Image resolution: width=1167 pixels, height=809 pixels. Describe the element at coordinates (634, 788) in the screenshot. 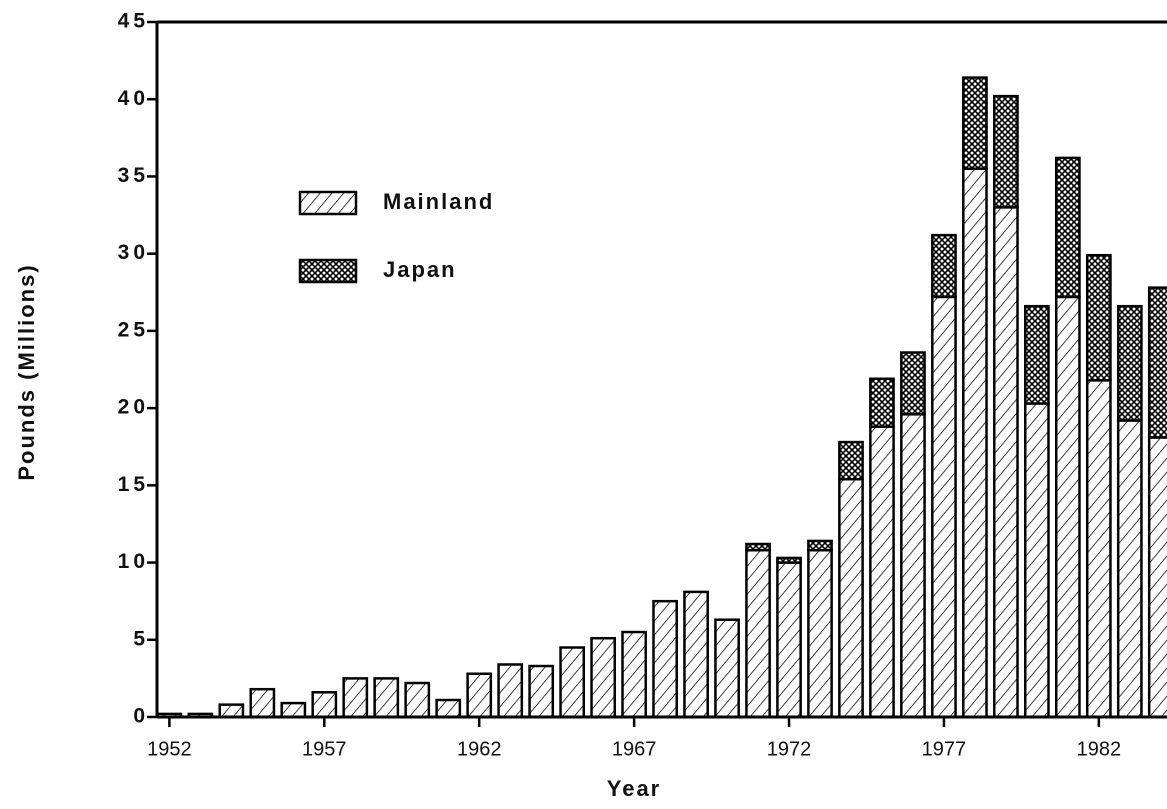

I see `x-axis-label: Year` at that location.